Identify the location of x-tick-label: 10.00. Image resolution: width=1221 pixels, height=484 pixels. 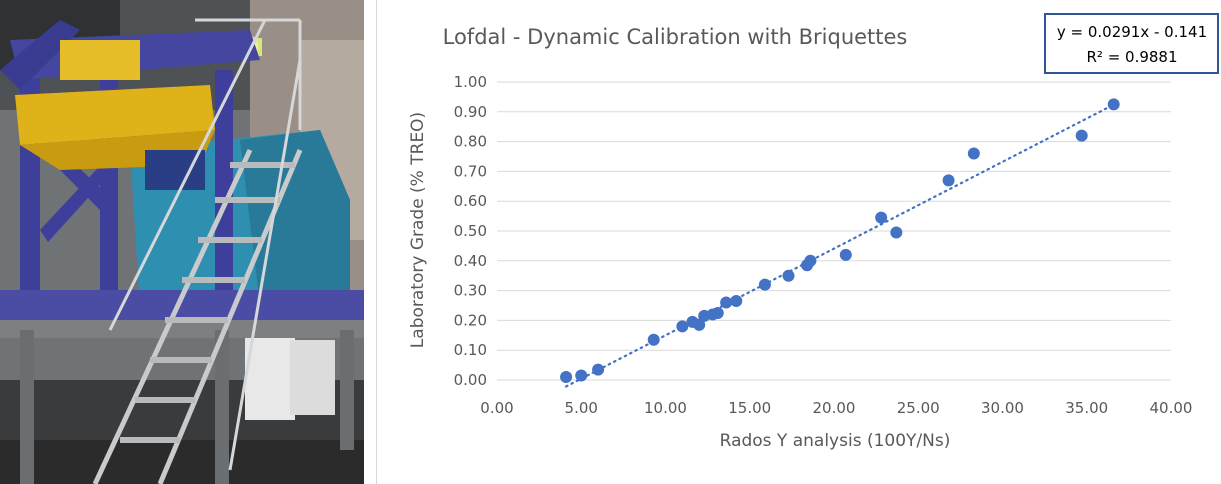
(665, 408).